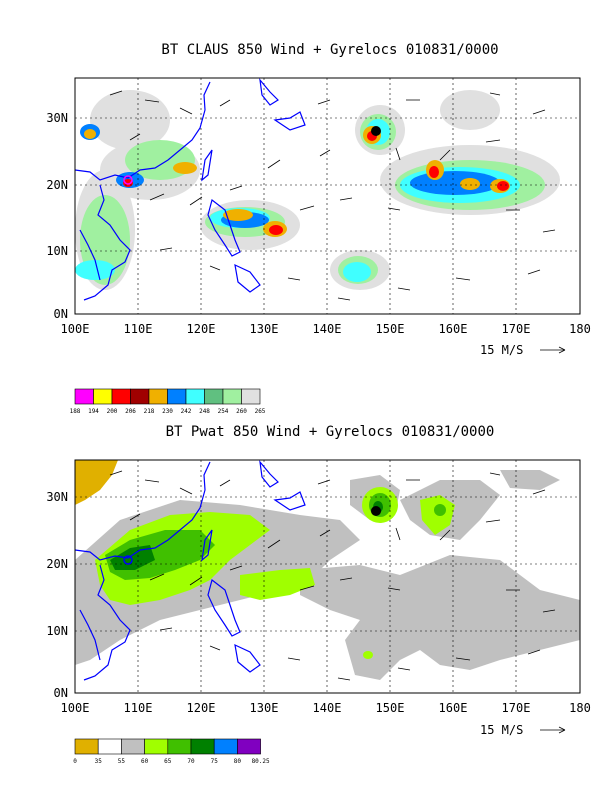 This screenshot has height=792, width=612. I want to click on colorbar-label: 230, so click(167, 411).